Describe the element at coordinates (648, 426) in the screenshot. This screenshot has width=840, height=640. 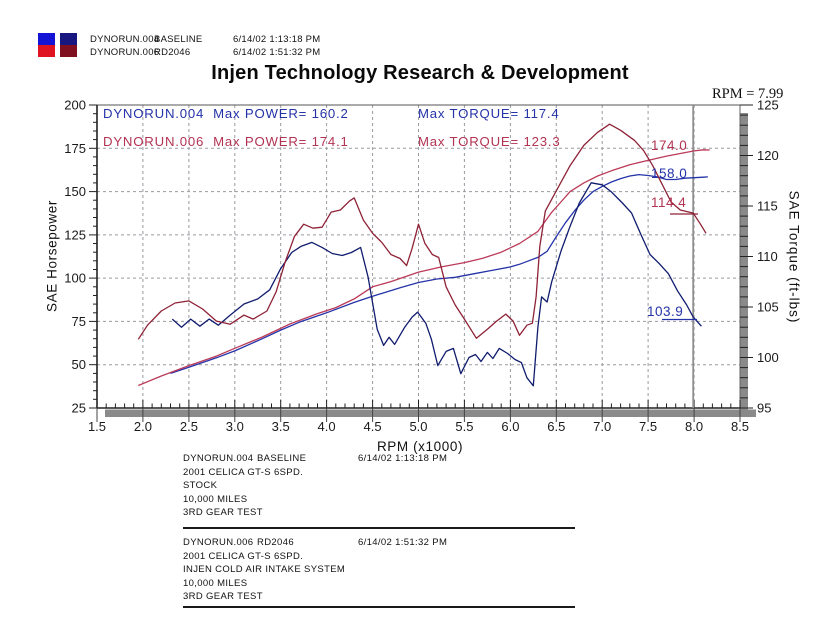
I see `svg-text: 7.5` at that location.